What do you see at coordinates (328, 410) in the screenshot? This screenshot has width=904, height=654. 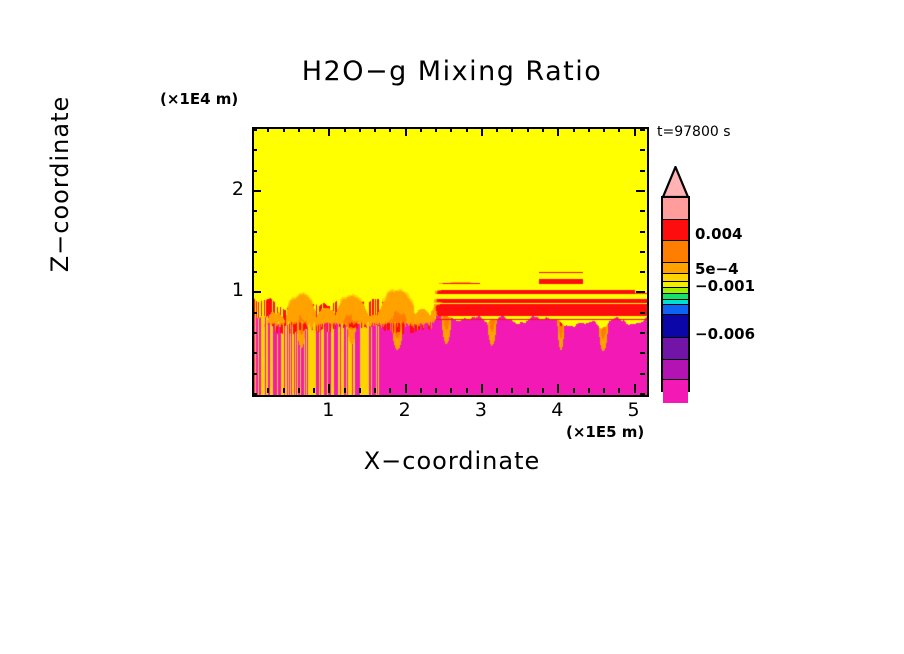 I see `x-tick-label: 1` at bounding box center [328, 410].